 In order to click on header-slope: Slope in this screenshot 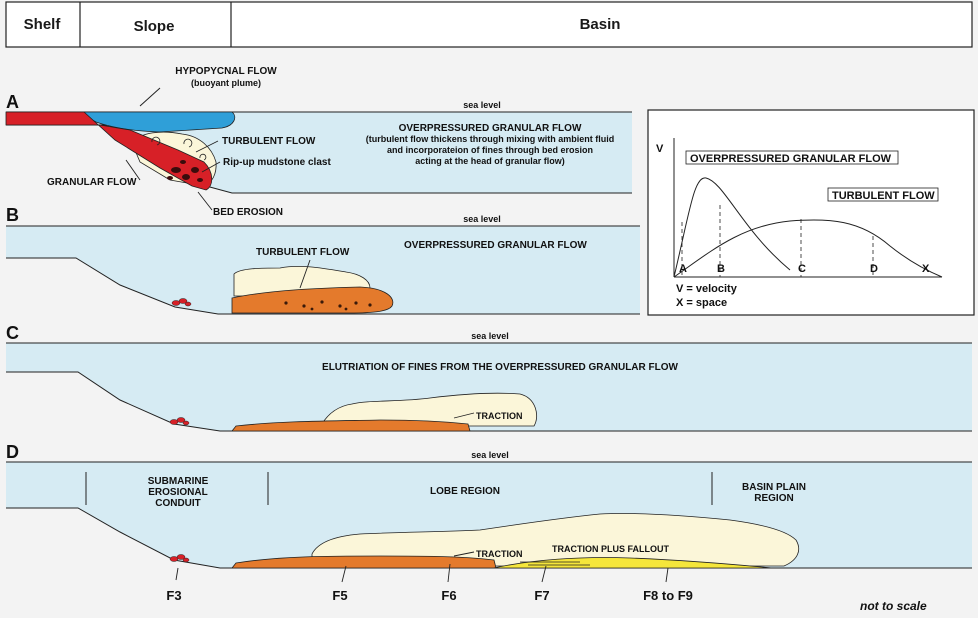, I will do `click(154, 26)`.